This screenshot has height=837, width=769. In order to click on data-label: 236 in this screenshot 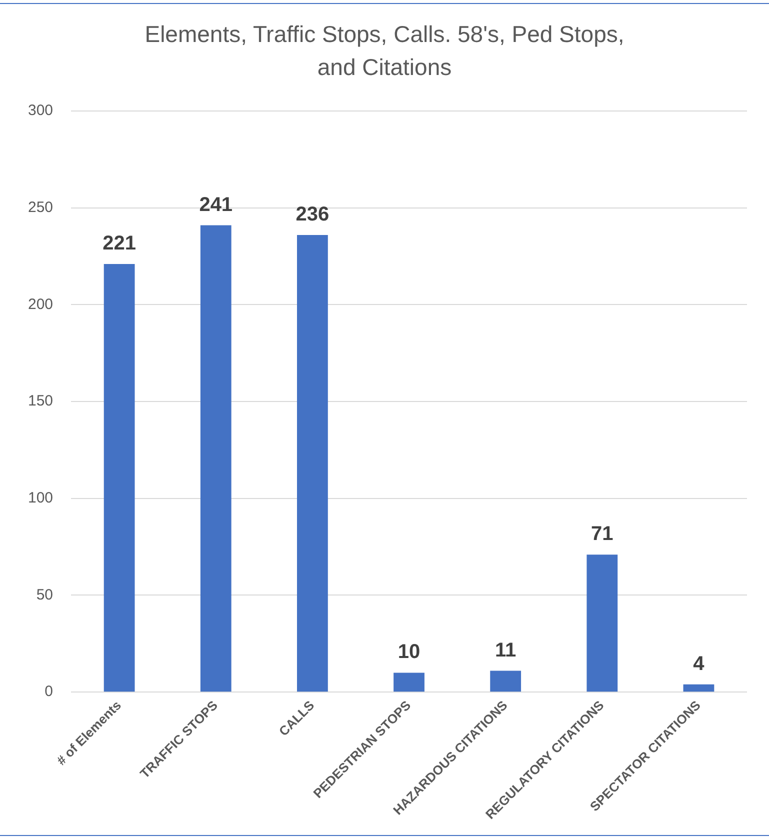, I will do `click(313, 214)`.